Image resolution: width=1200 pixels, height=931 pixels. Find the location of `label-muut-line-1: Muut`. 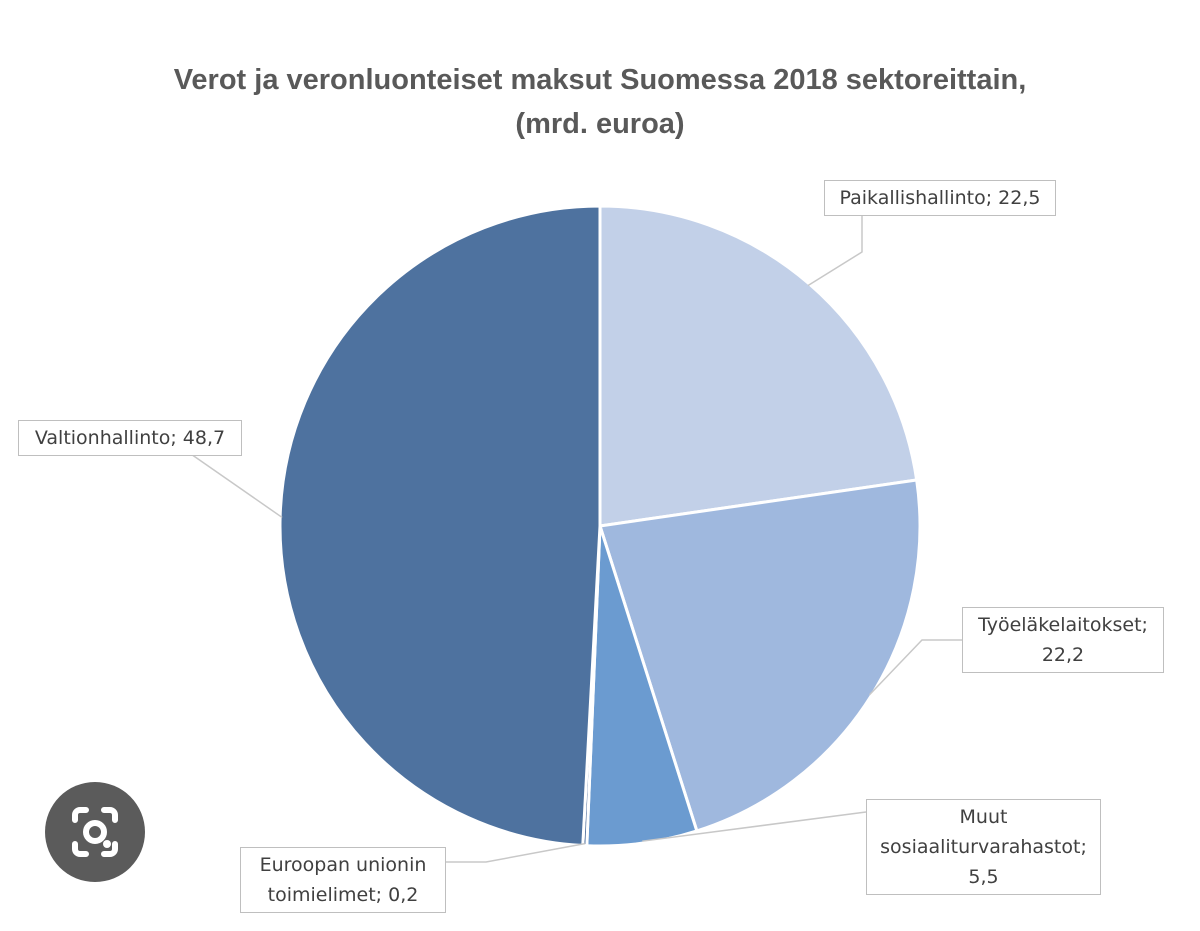

label-muut-line-1: Muut is located at coordinates (983, 817).